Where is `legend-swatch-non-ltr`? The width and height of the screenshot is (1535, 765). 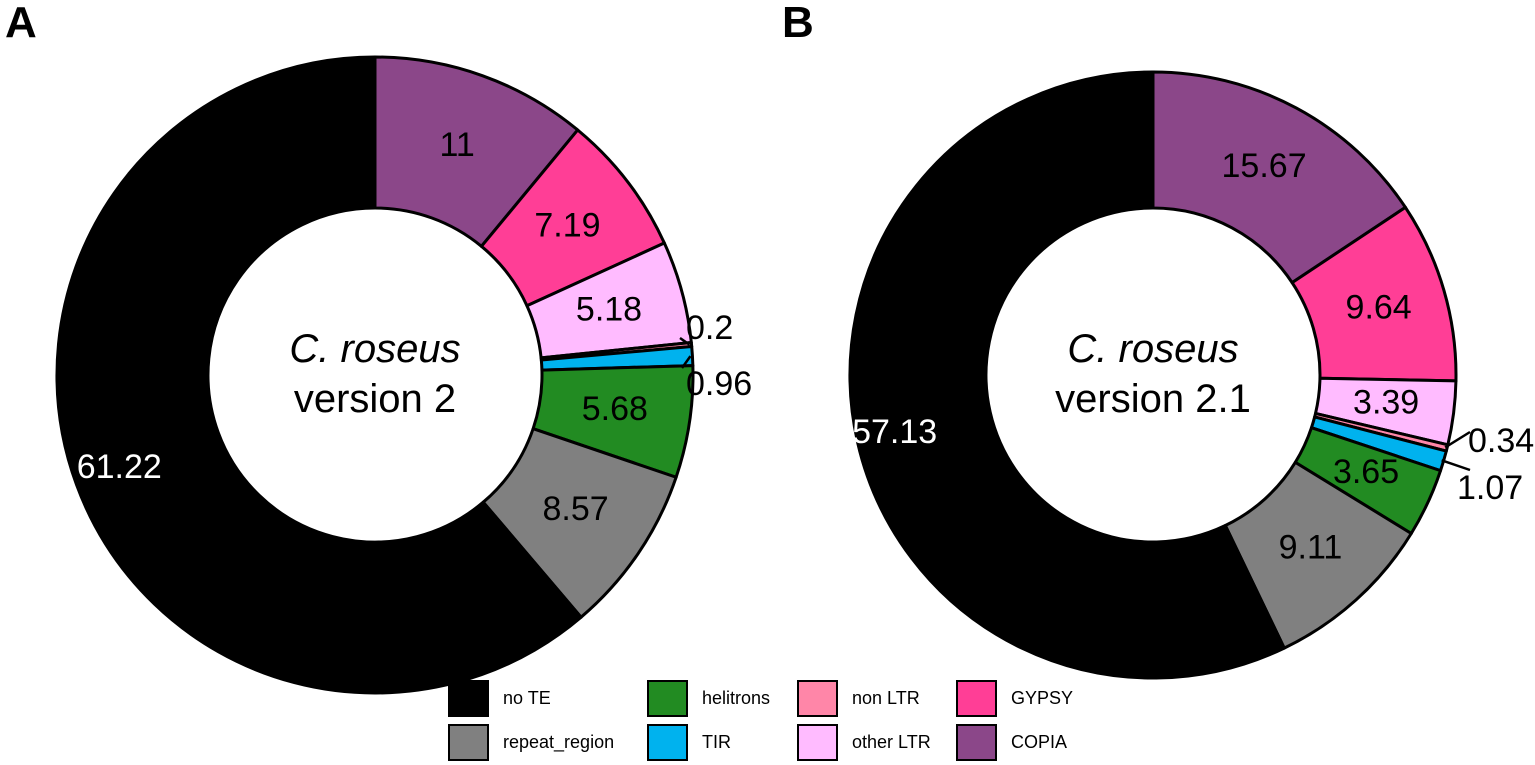 legend-swatch-non-ltr is located at coordinates (817, 698).